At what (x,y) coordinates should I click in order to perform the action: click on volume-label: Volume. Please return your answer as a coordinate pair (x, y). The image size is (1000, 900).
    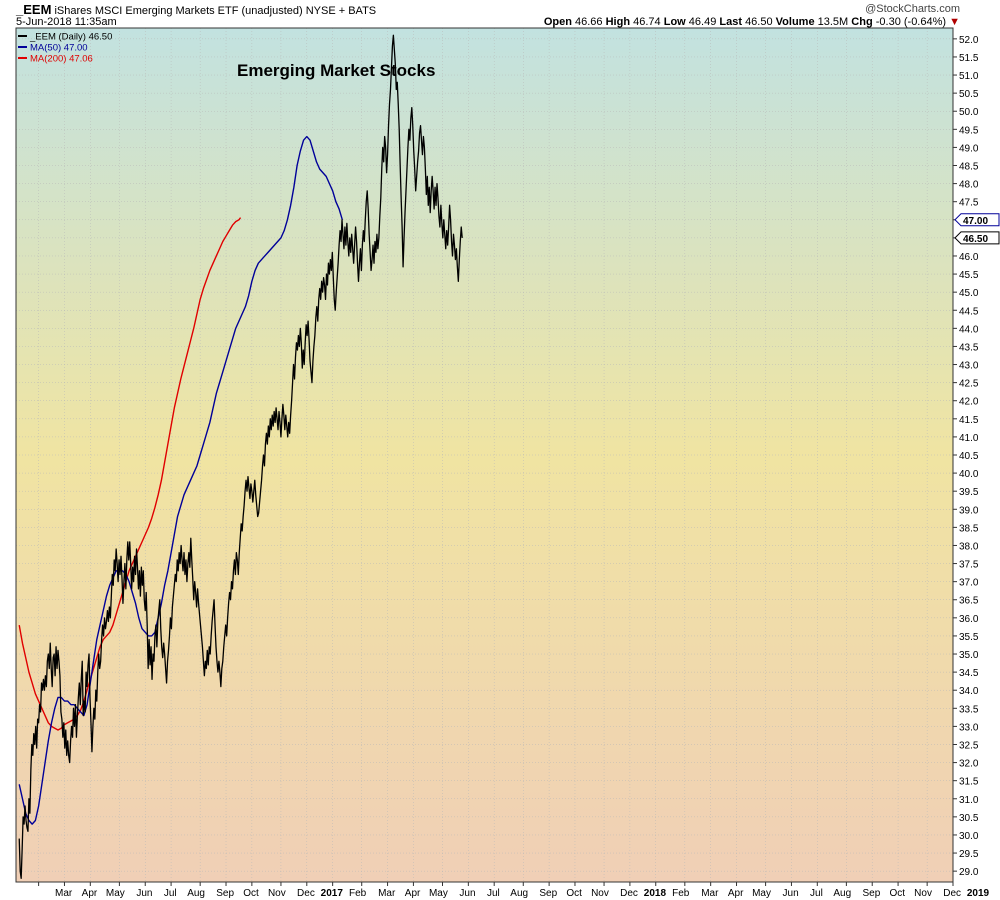
    Looking at the image, I should click on (795, 22).